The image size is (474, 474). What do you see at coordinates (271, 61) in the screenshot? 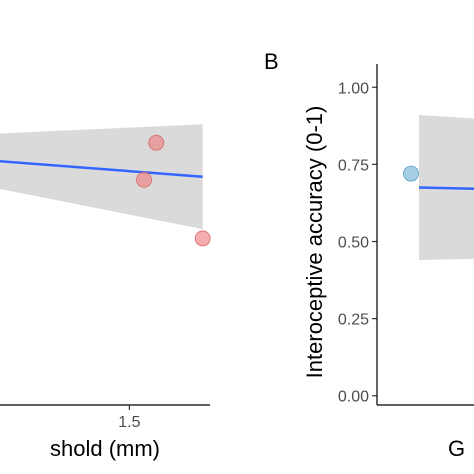
I see `panel-label: B` at bounding box center [271, 61].